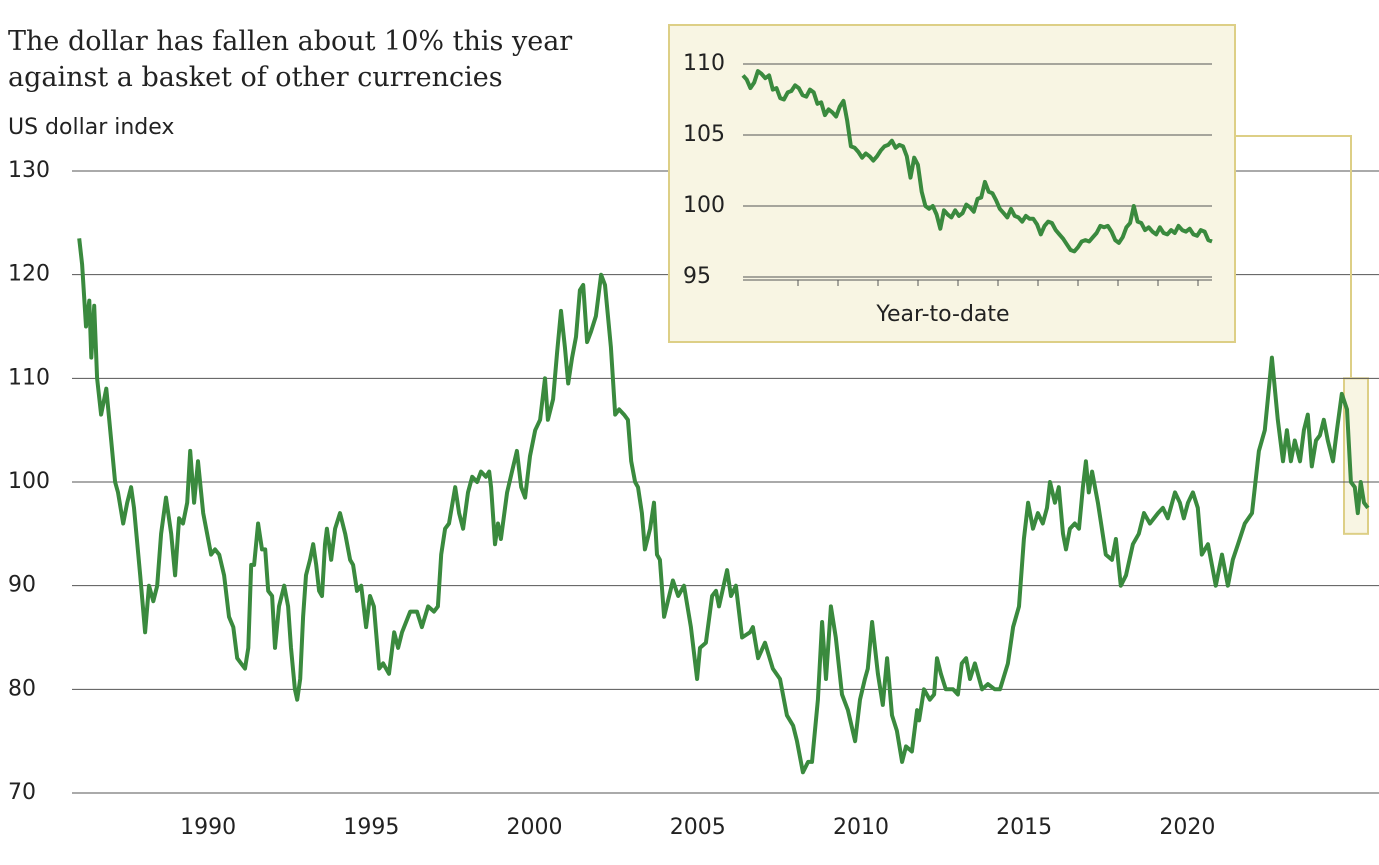 Image resolution: width=1379 pixels, height=865 pixels. I want to click on x-tick-label: 2015, so click(1024, 827).